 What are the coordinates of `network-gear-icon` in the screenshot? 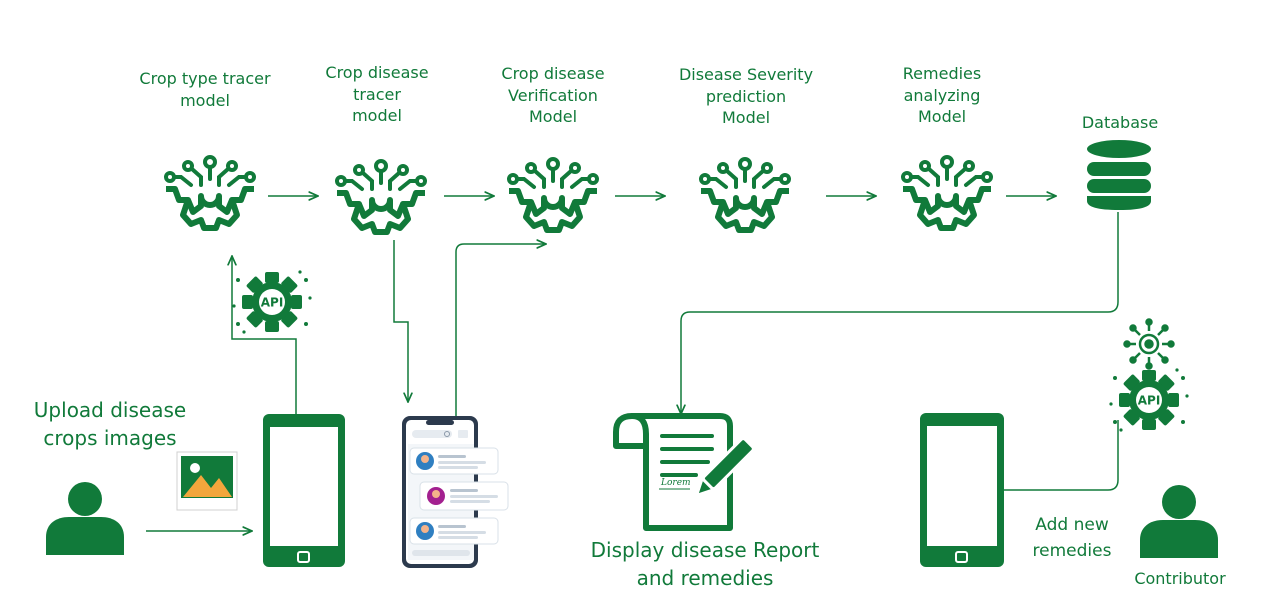 It's located at (1149, 344).